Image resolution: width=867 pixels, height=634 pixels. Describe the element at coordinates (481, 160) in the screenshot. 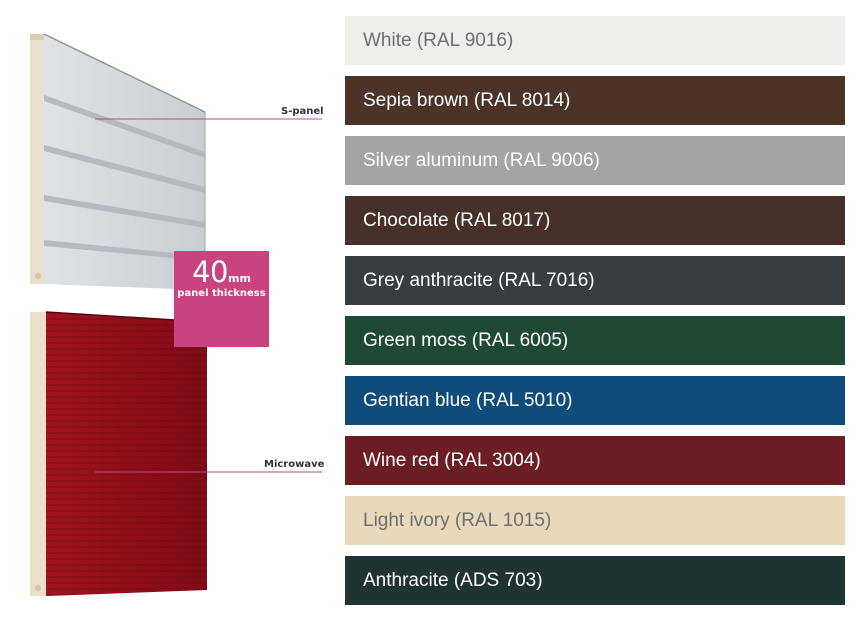

I see `swatch-label: Silver aluminum (RAL 9006)` at that location.